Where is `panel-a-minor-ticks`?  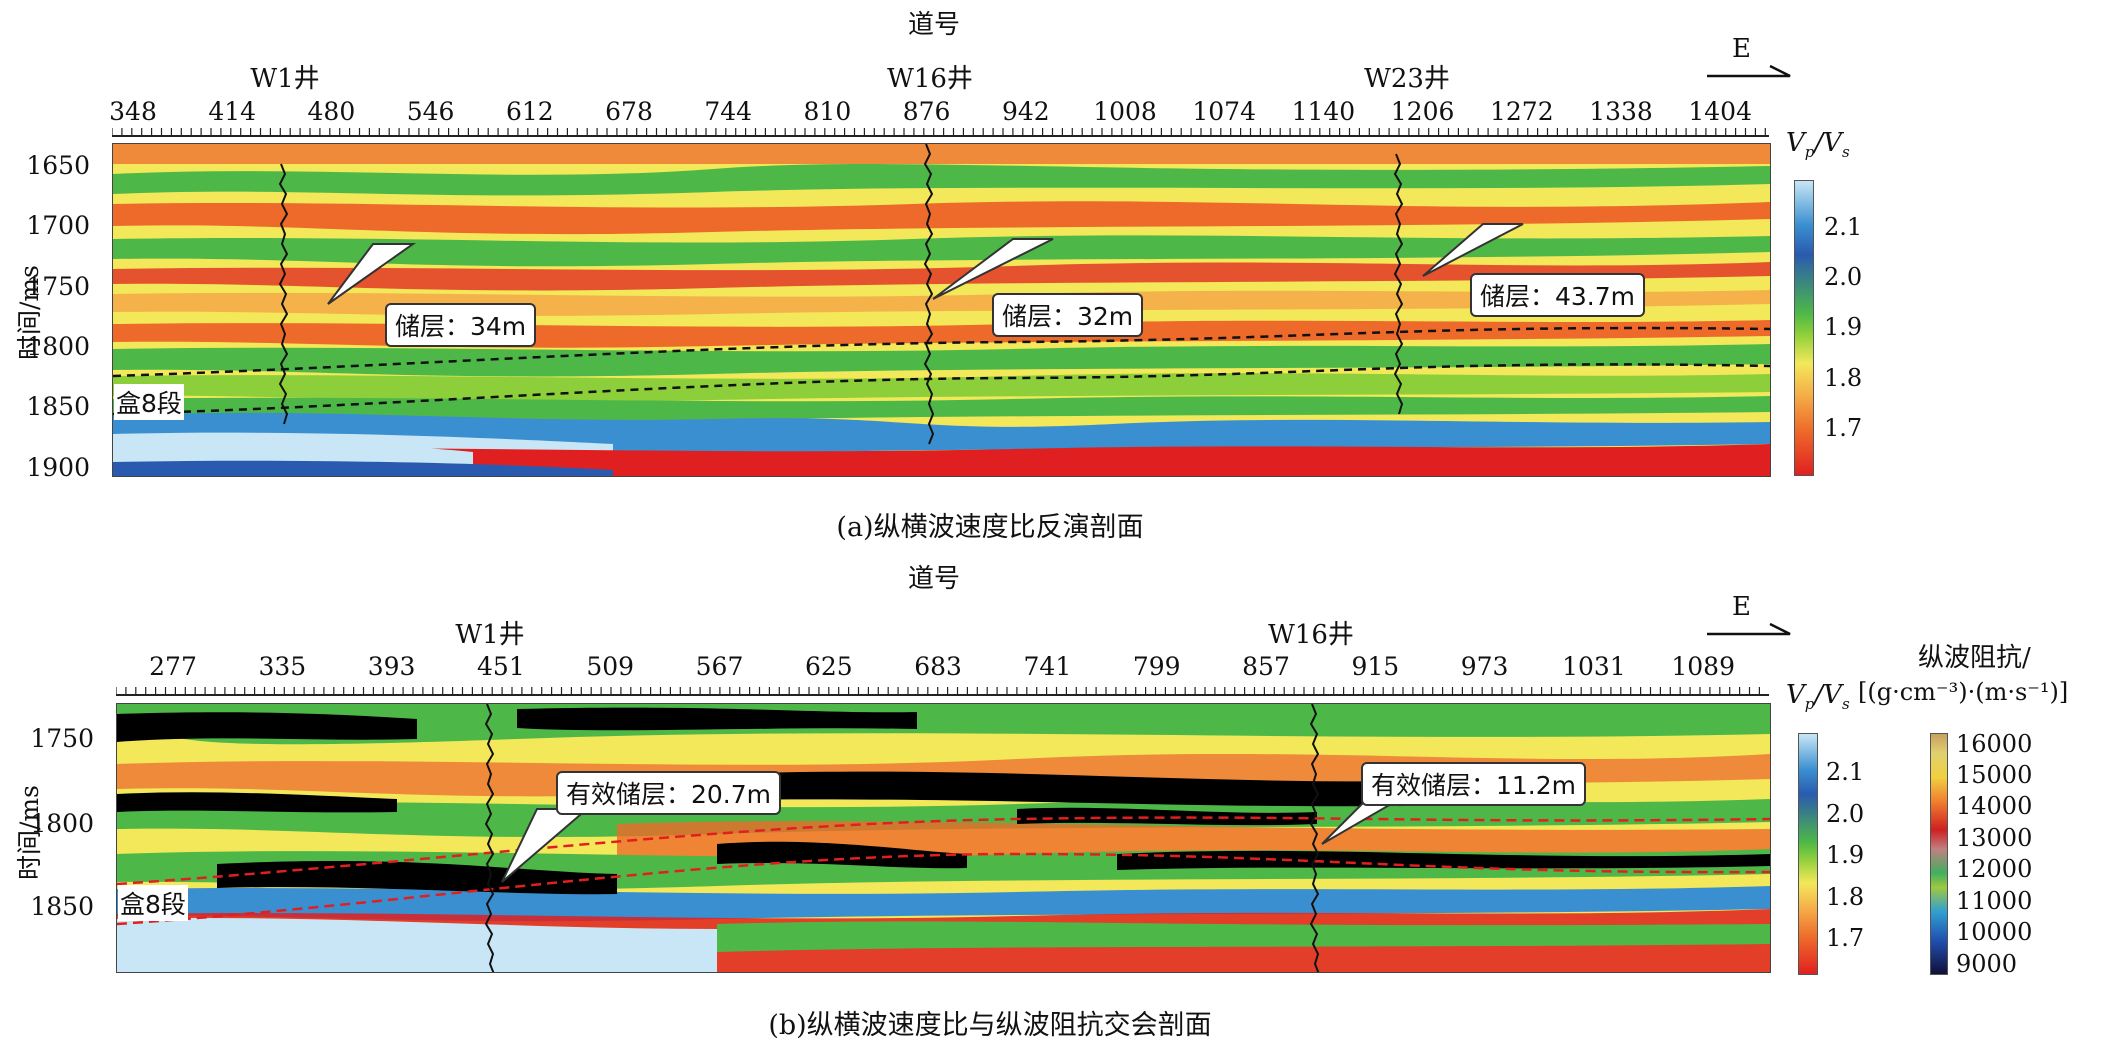 panel-a-minor-ticks is located at coordinates (939, 132).